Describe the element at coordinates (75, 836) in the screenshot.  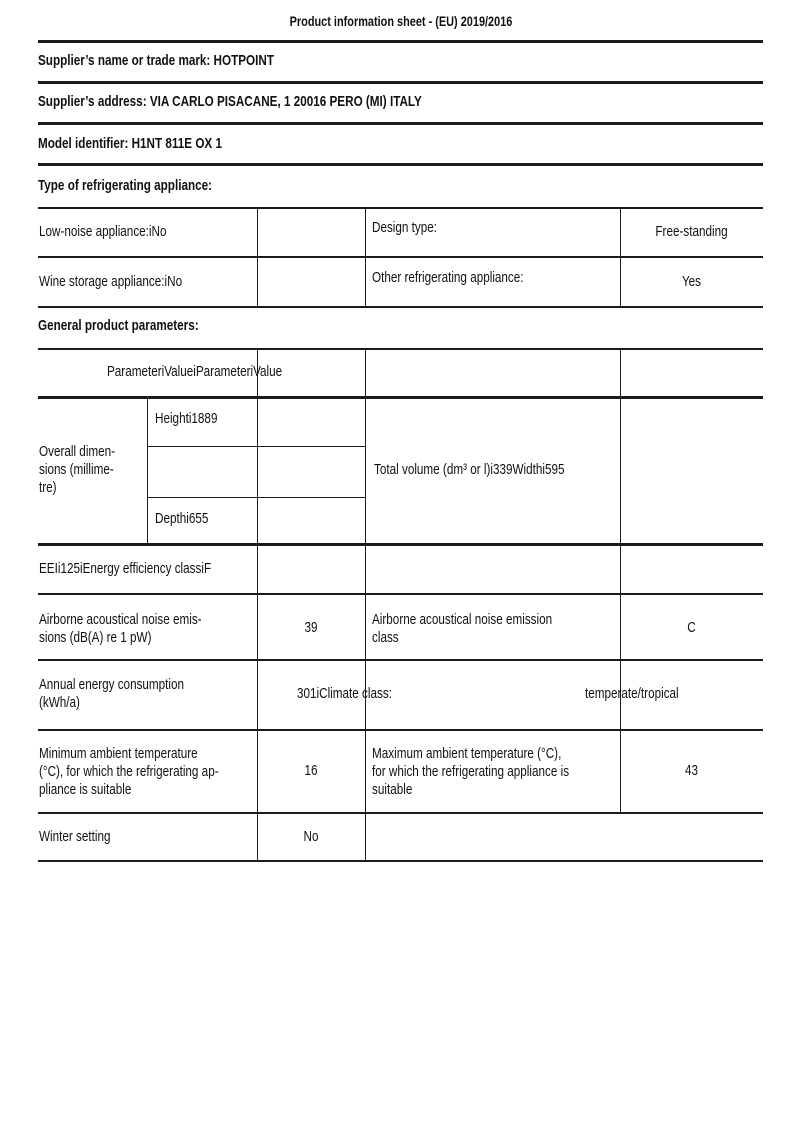
I see `cell-winter-setting-label: Winter setting` at that location.